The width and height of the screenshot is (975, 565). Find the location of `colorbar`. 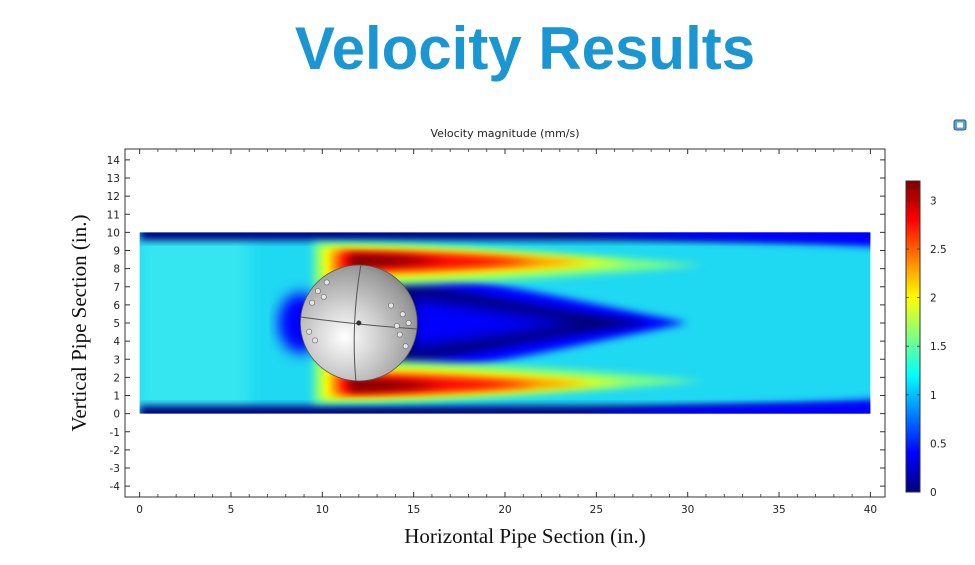

colorbar is located at coordinates (913, 336).